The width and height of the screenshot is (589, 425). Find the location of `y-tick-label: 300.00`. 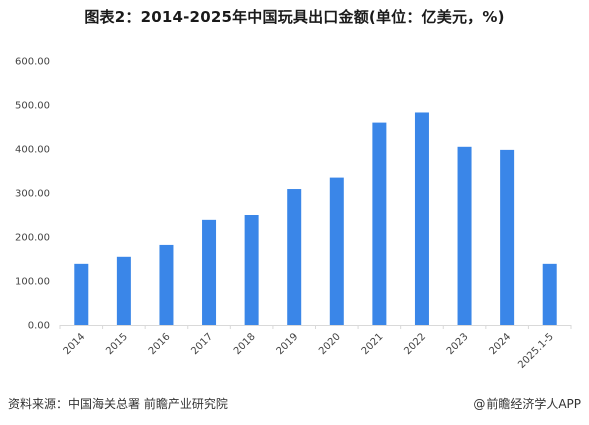

y-tick-label: 300.00 is located at coordinates (32, 194).